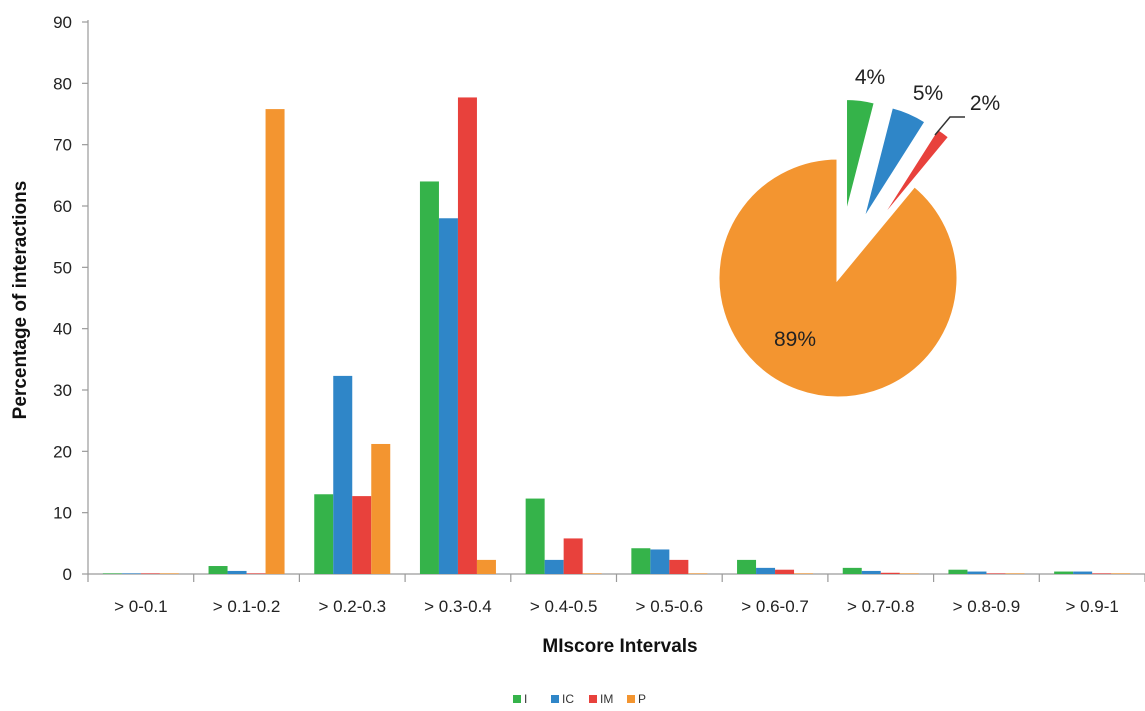  Describe the element at coordinates (579, 699) in the screenshot. I see `legend: I IC IM P` at that location.